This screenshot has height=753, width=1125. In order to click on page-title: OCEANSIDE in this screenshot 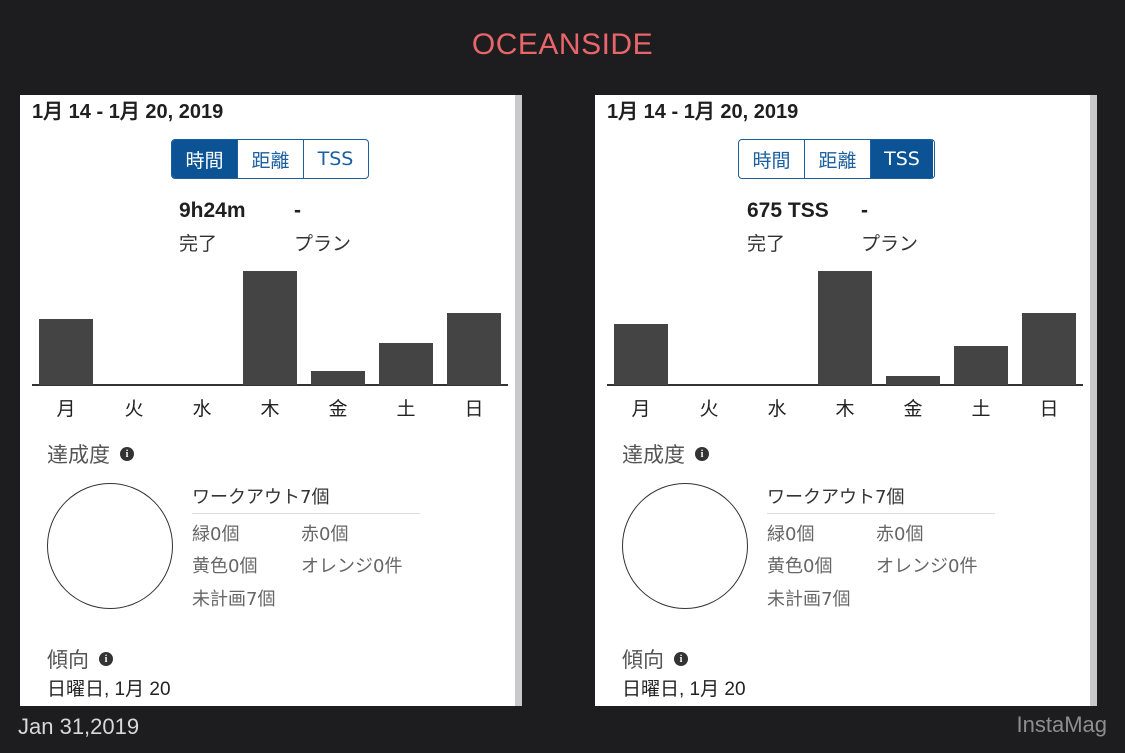, I will do `click(562, 44)`.